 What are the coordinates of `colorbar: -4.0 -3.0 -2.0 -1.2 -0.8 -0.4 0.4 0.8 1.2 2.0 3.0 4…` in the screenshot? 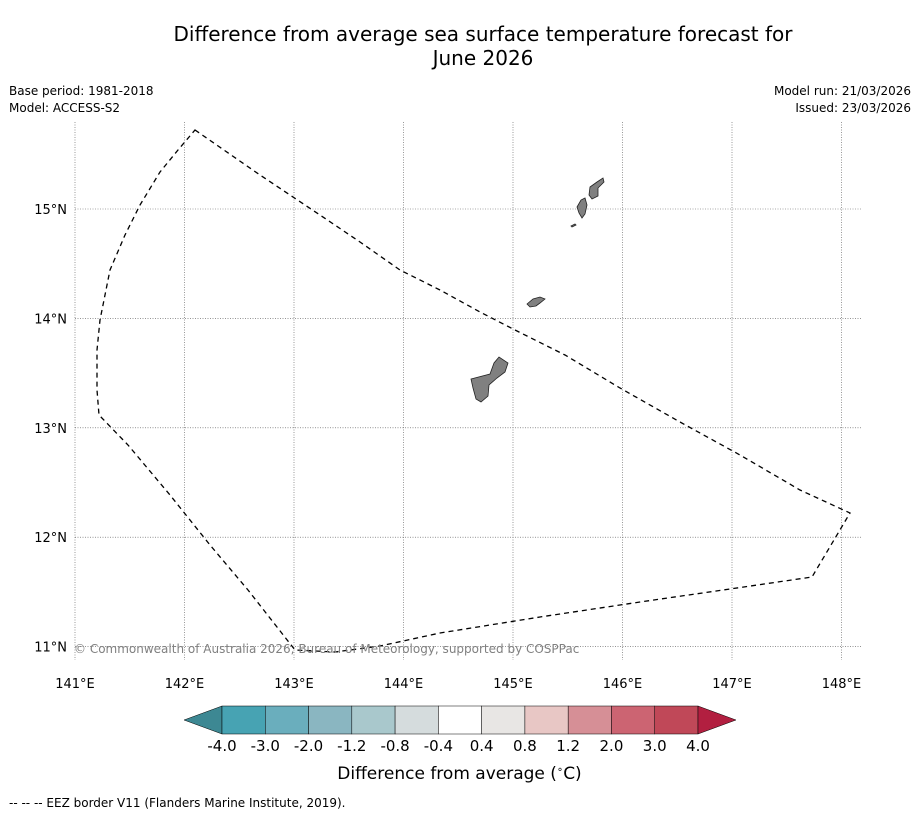 It's located at (460, 730).